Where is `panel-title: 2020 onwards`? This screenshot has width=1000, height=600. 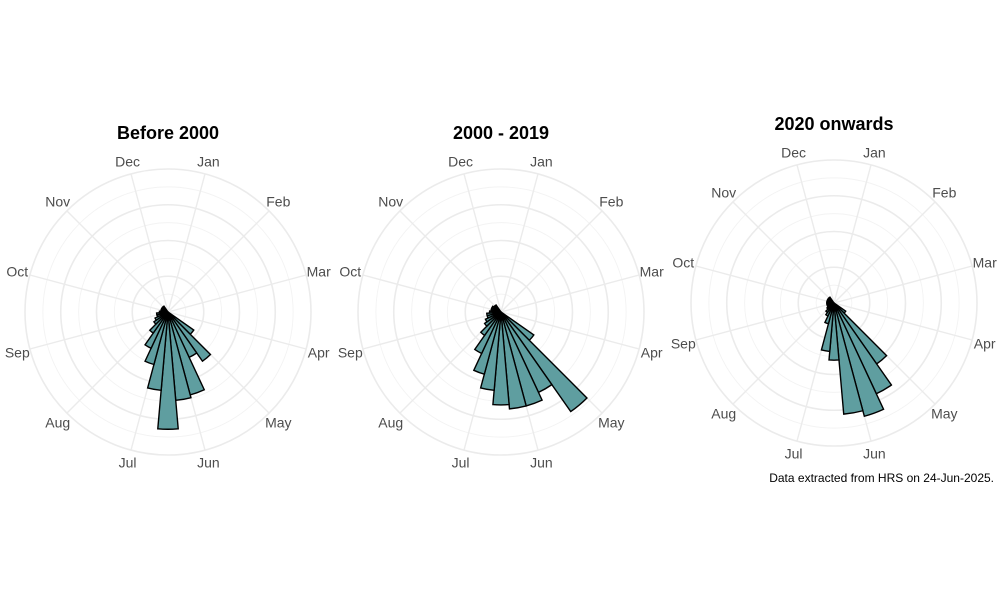 panel-title: 2020 onwards is located at coordinates (833, 124).